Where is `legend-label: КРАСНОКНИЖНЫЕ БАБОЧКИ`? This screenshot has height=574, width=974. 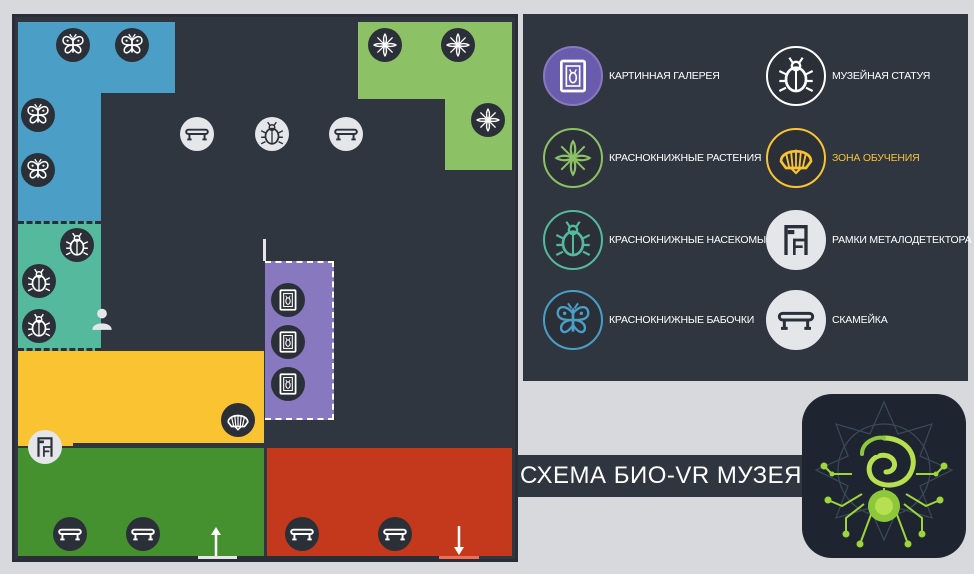
legend-label: КРАСНОКНИЖНЫЕ БАБОЧКИ is located at coordinates (682, 320).